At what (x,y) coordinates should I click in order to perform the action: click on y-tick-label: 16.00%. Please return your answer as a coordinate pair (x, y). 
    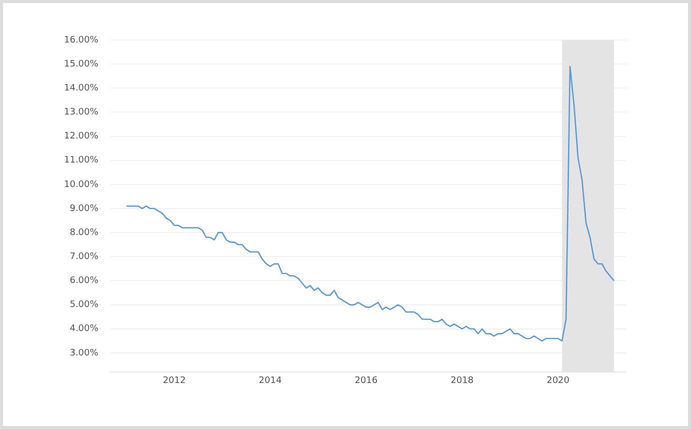
    Looking at the image, I should click on (81, 40).